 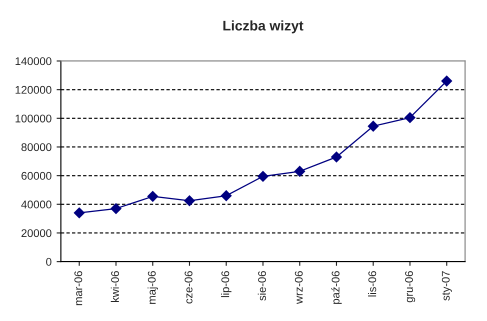 What do you see at coordinates (34, 61) in the screenshot?
I see `y-tick-label: 140000` at bounding box center [34, 61].